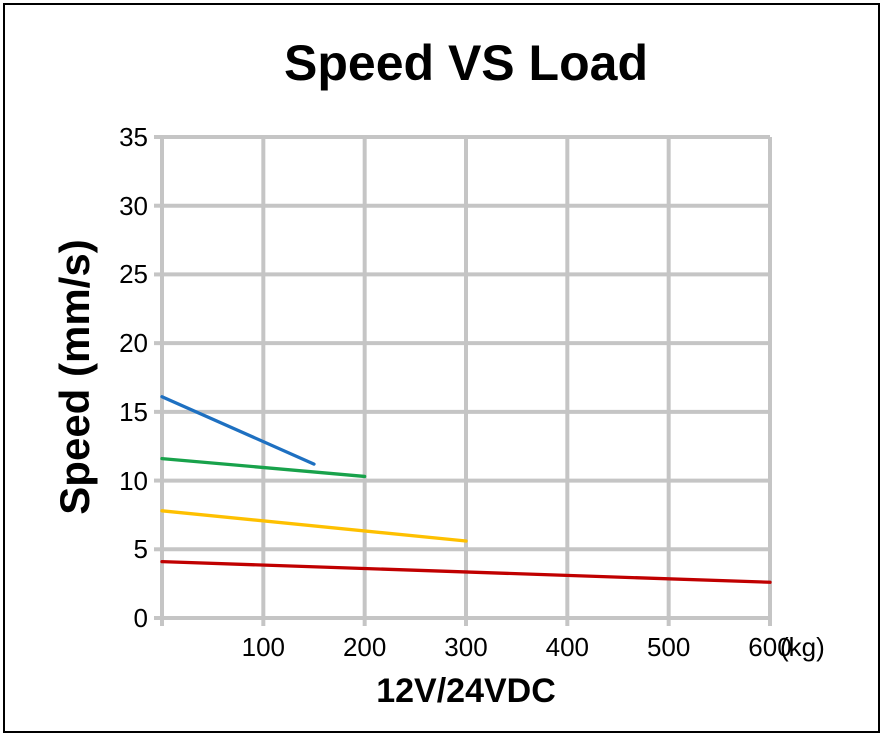 Image resolution: width=883 pixels, height=736 pixels. Describe the element at coordinates (133, 205) in the screenshot. I see `y-tick-label: 30` at that location.